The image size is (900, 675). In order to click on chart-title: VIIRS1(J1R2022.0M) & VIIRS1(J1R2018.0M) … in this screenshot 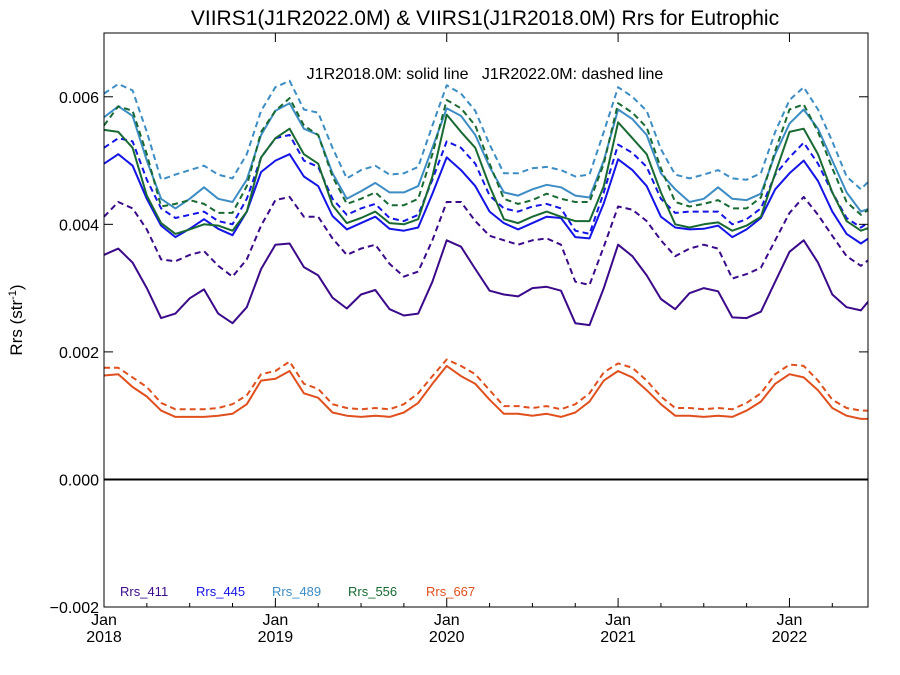, I will do `click(485, 18)`.